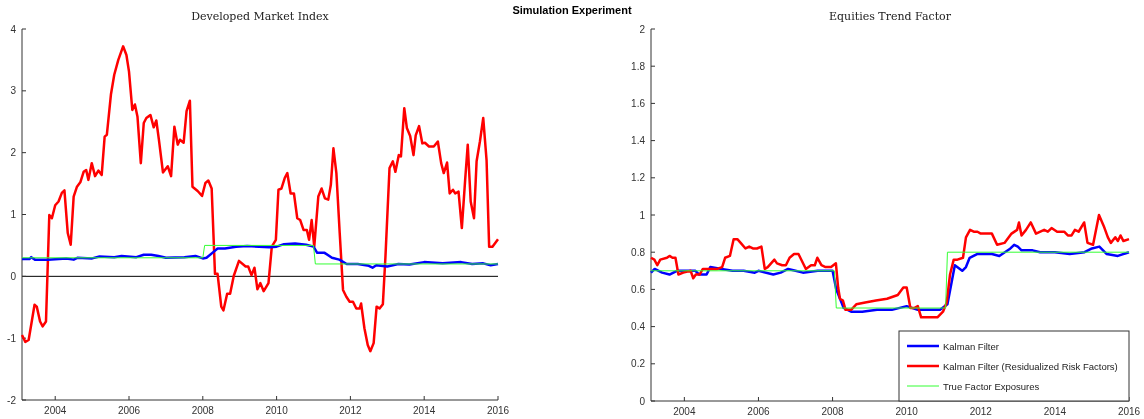 The image size is (1144, 419). I want to click on text: Simulation Experiment, so click(572, 10).